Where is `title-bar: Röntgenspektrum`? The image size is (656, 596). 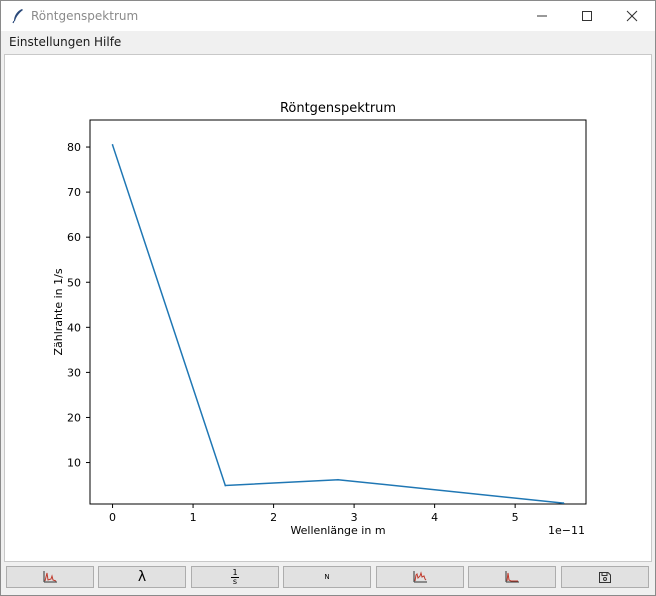 title-bar: Röntgenspektrum is located at coordinates (328, 16).